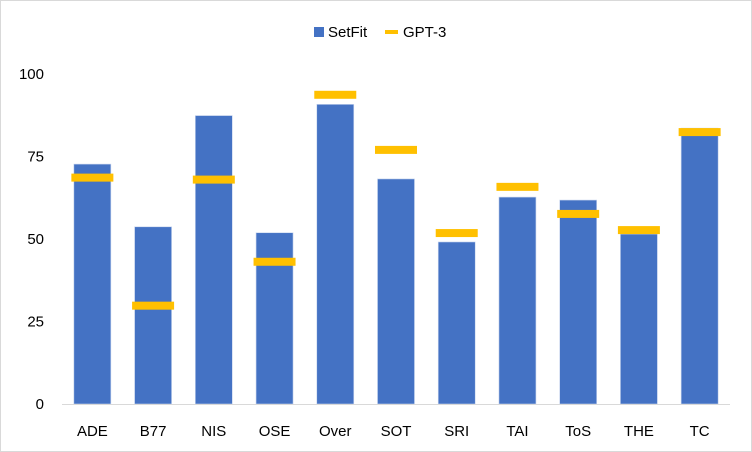 This screenshot has height=452, width=752. Describe the element at coordinates (35, 157) in the screenshot. I see `y-tick-label: 75` at that location.